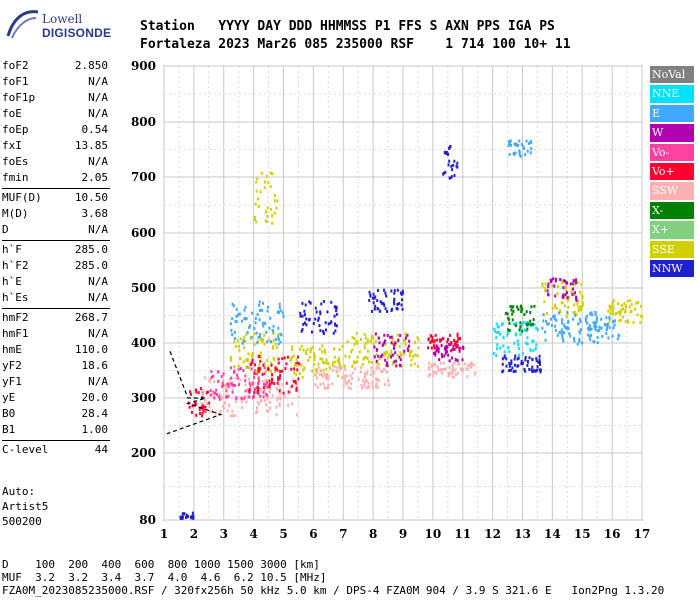 Image resolution: width=700 pixels, height=600 pixels. What do you see at coordinates (273, 26) in the screenshot?
I see `header-label-2: DAY` at bounding box center [273, 26].